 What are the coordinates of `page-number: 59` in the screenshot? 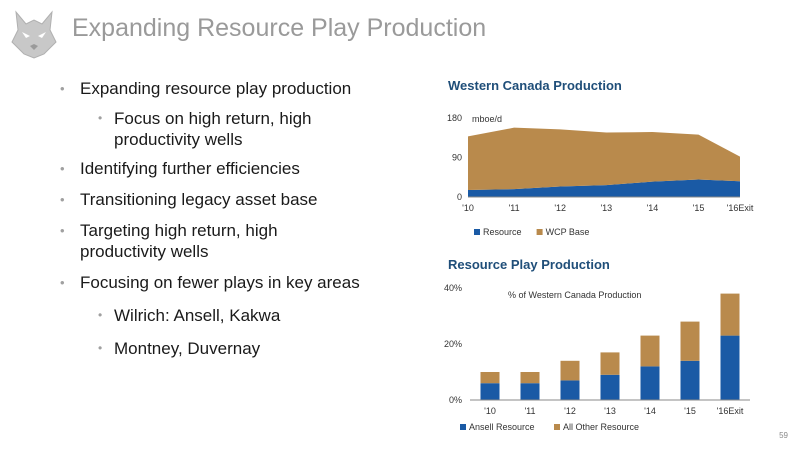 It's located at (783, 435).